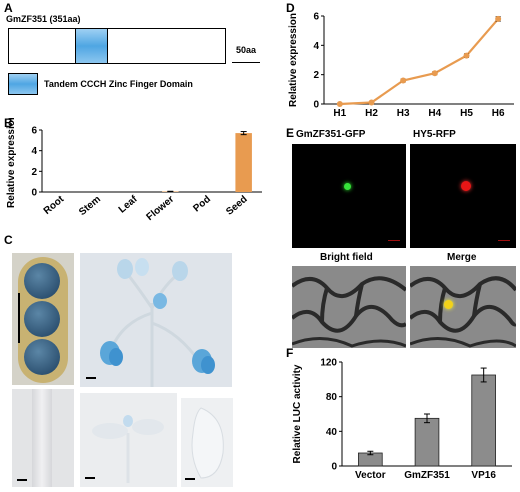 This screenshot has height=492, width=520. What do you see at coordinates (347, 186) in the screenshot?
I see `gfp-nucleus` at bounding box center [347, 186].